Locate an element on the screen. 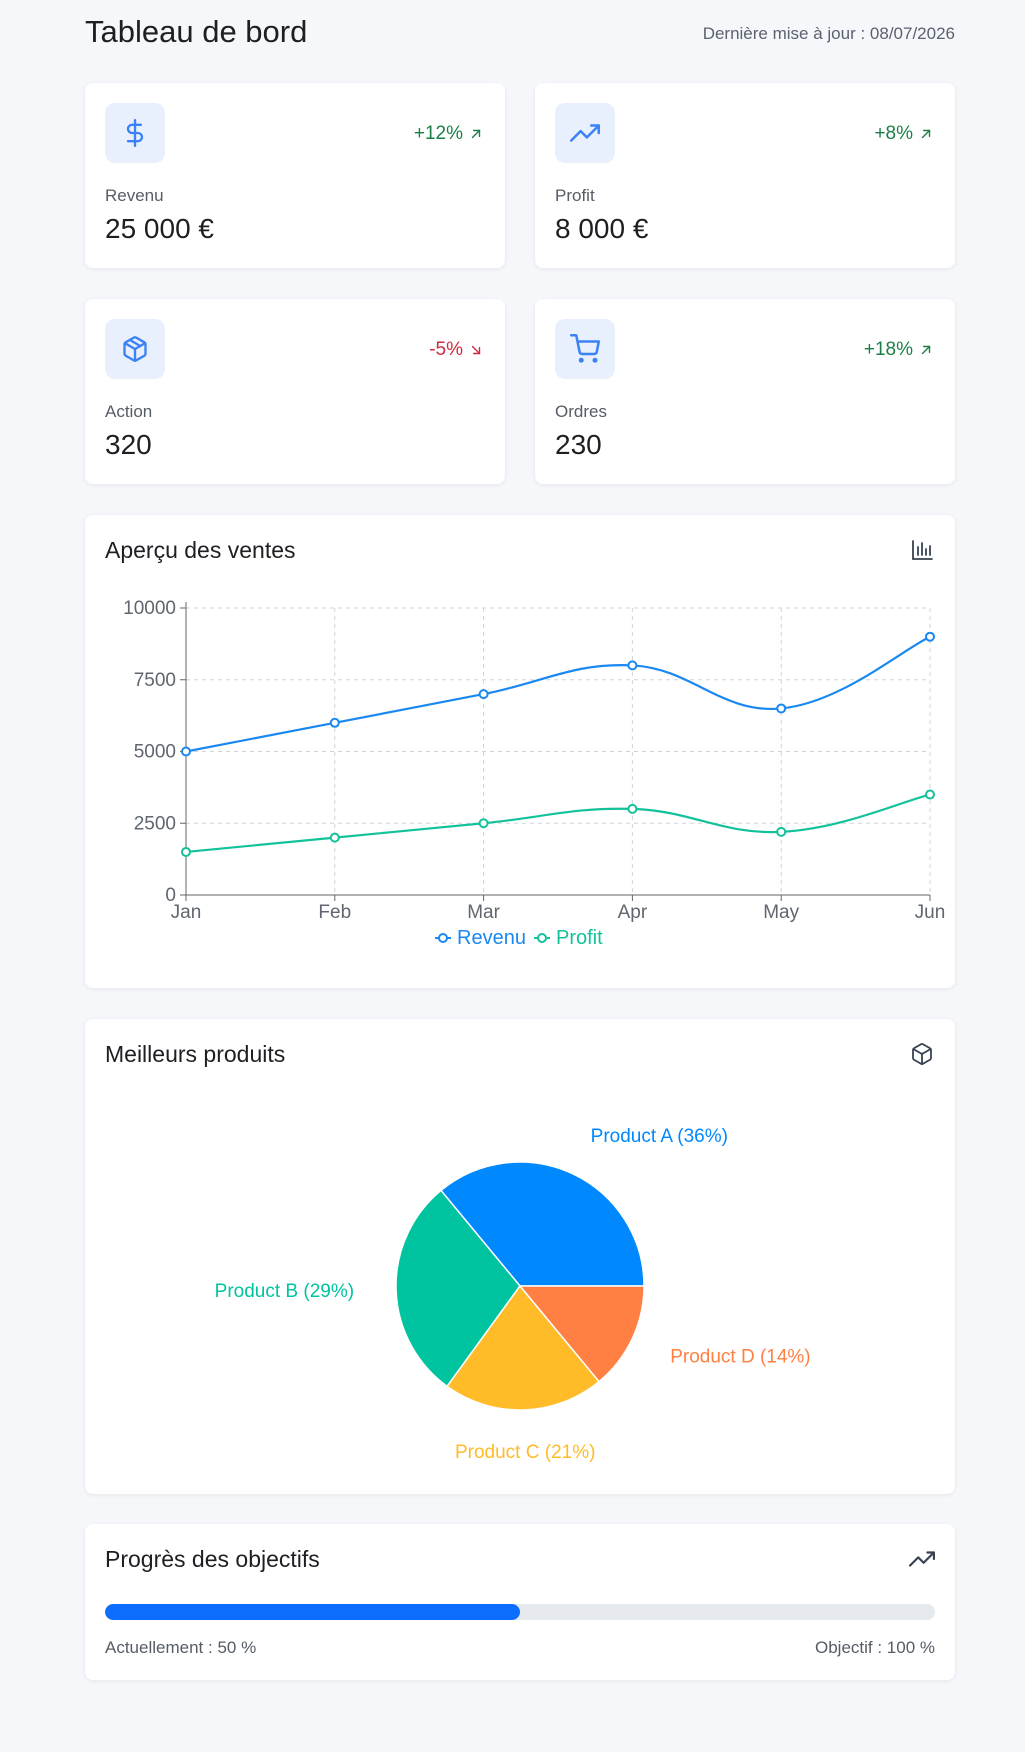  change-badge: -5% is located at coordinates (456, 350).